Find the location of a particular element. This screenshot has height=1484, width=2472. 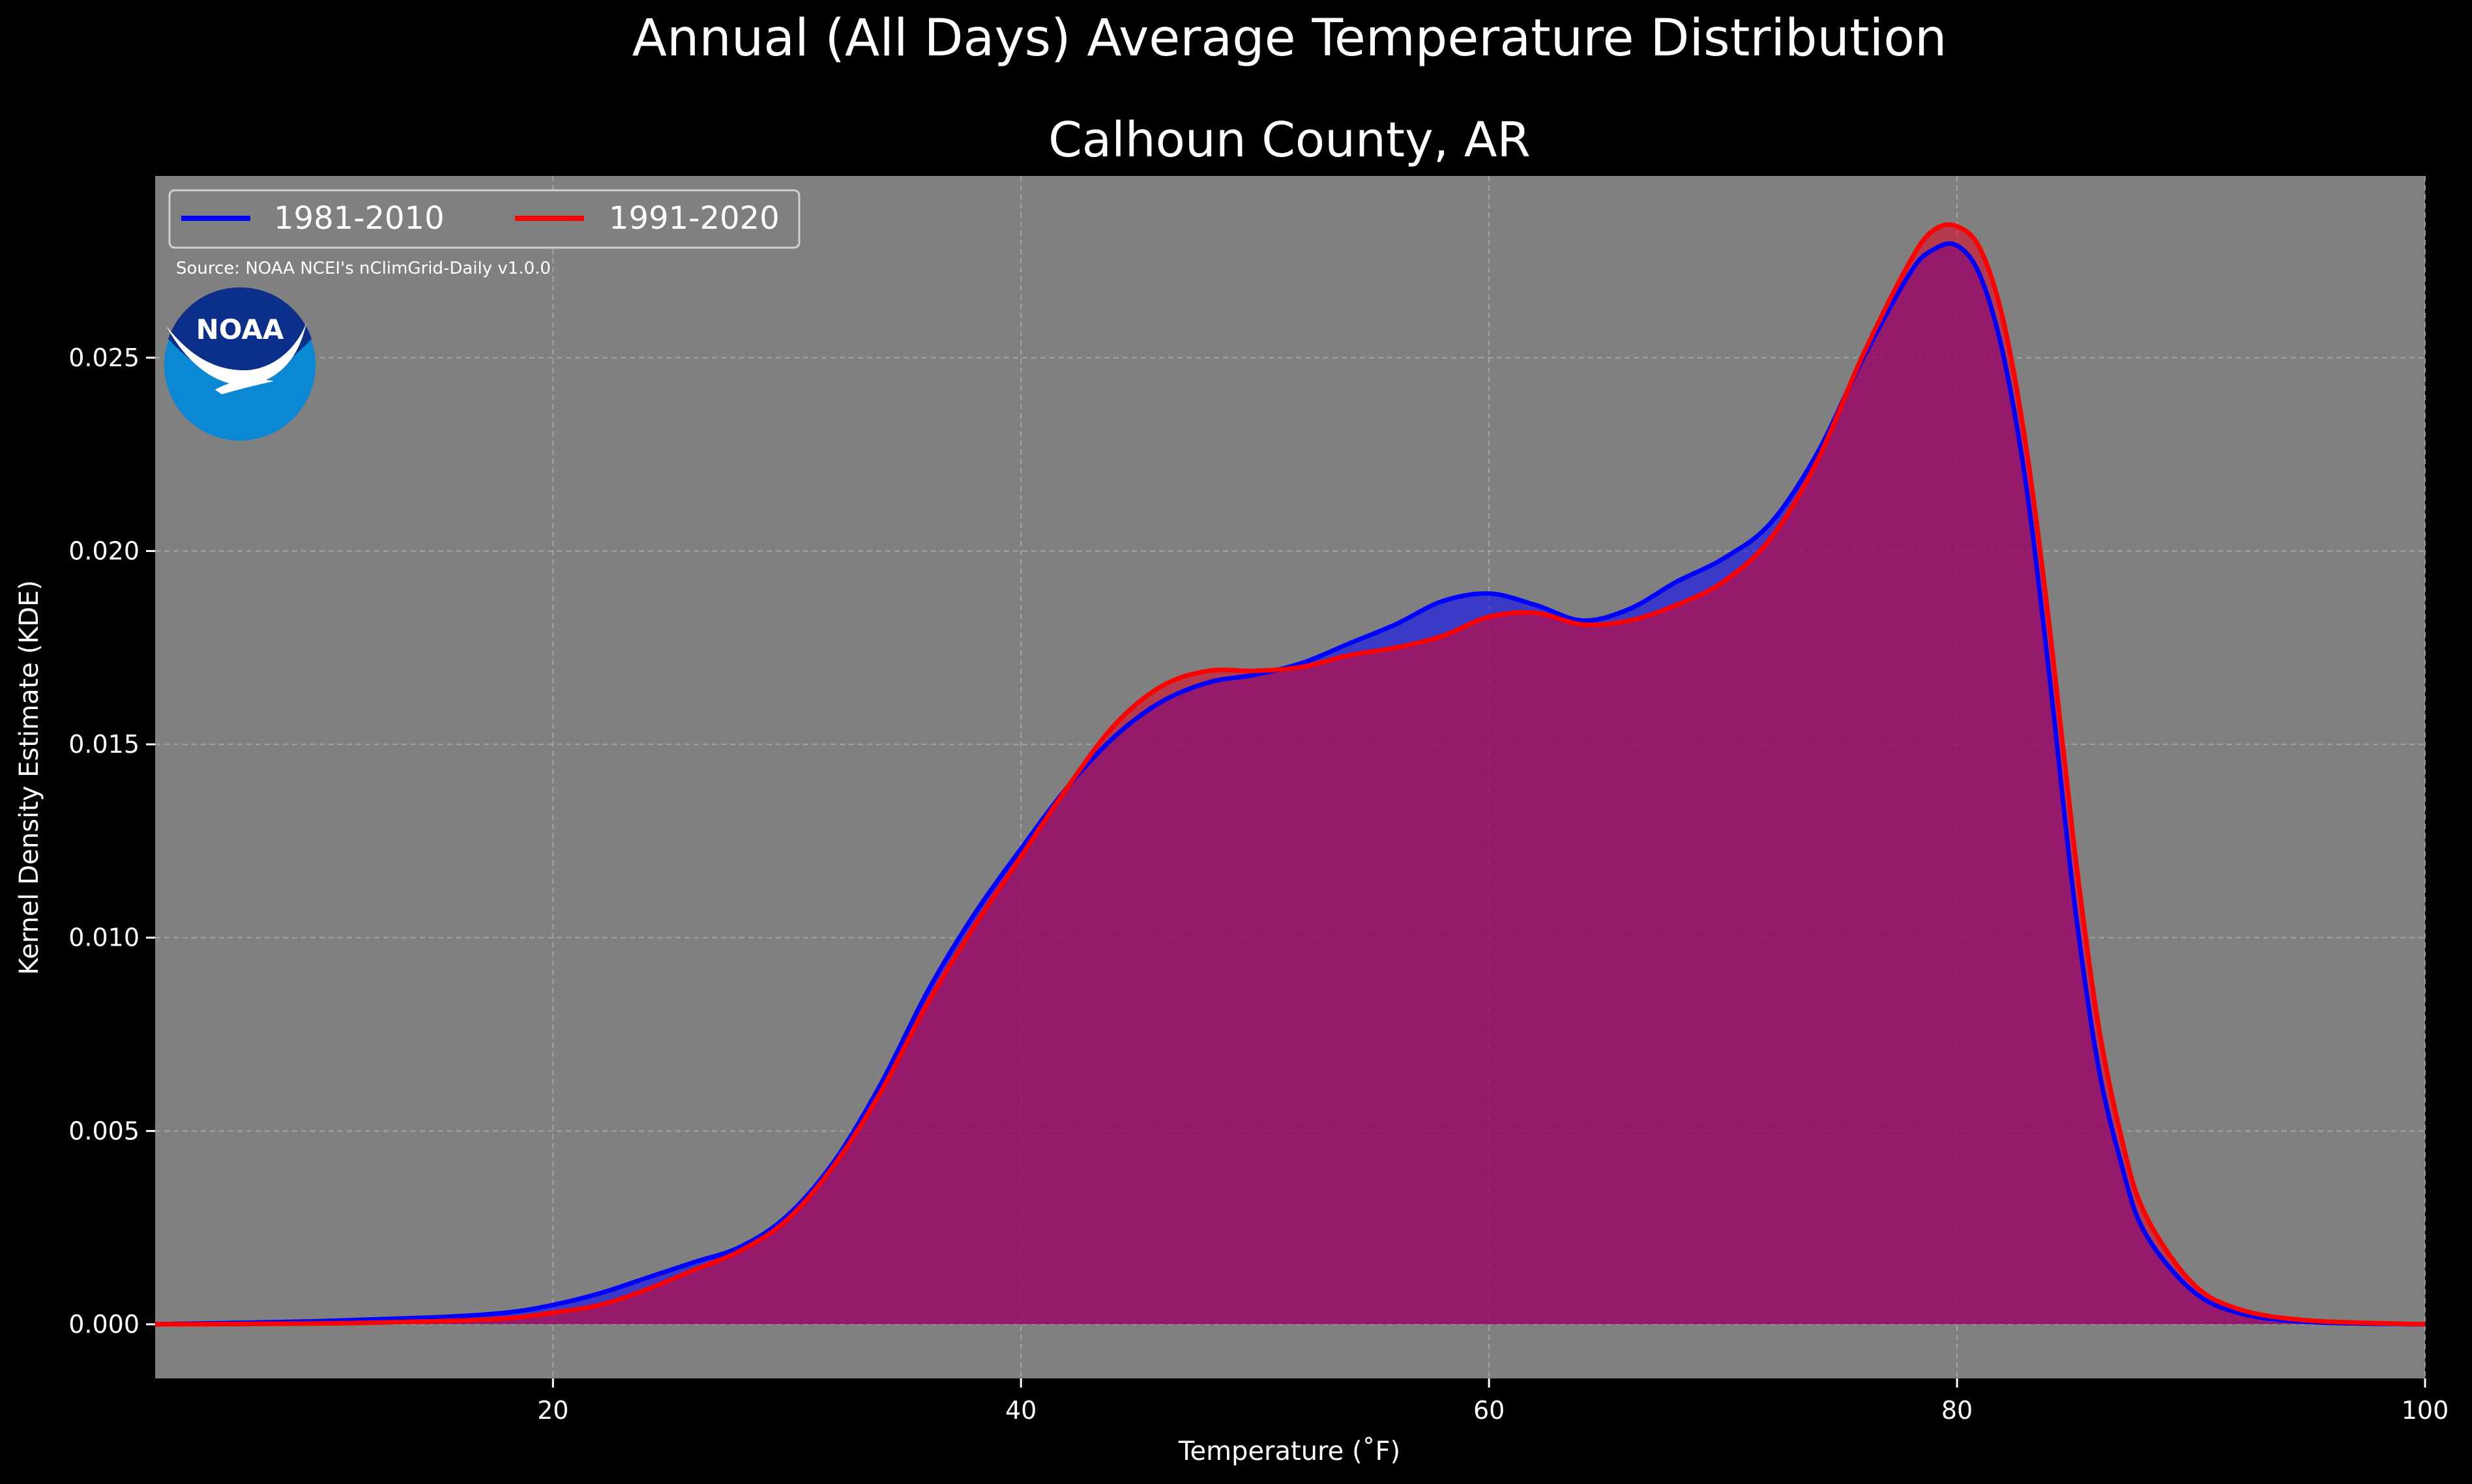

y-tick-label: 0.000 is located at coordinates (104, 1324).